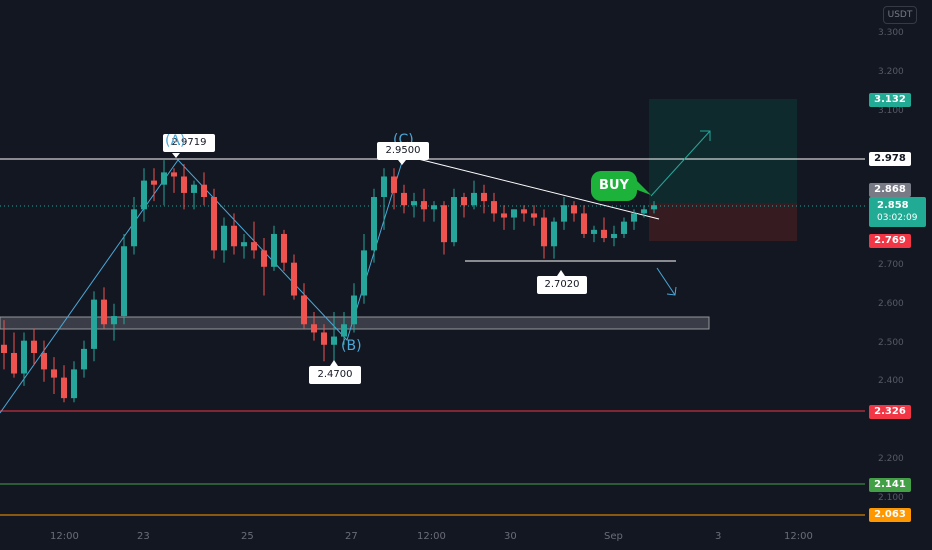  What do you see at coordinates (175, 141) in the screenshot?
I see `wave-a-label: (A)` at bounding box center [175, 141].